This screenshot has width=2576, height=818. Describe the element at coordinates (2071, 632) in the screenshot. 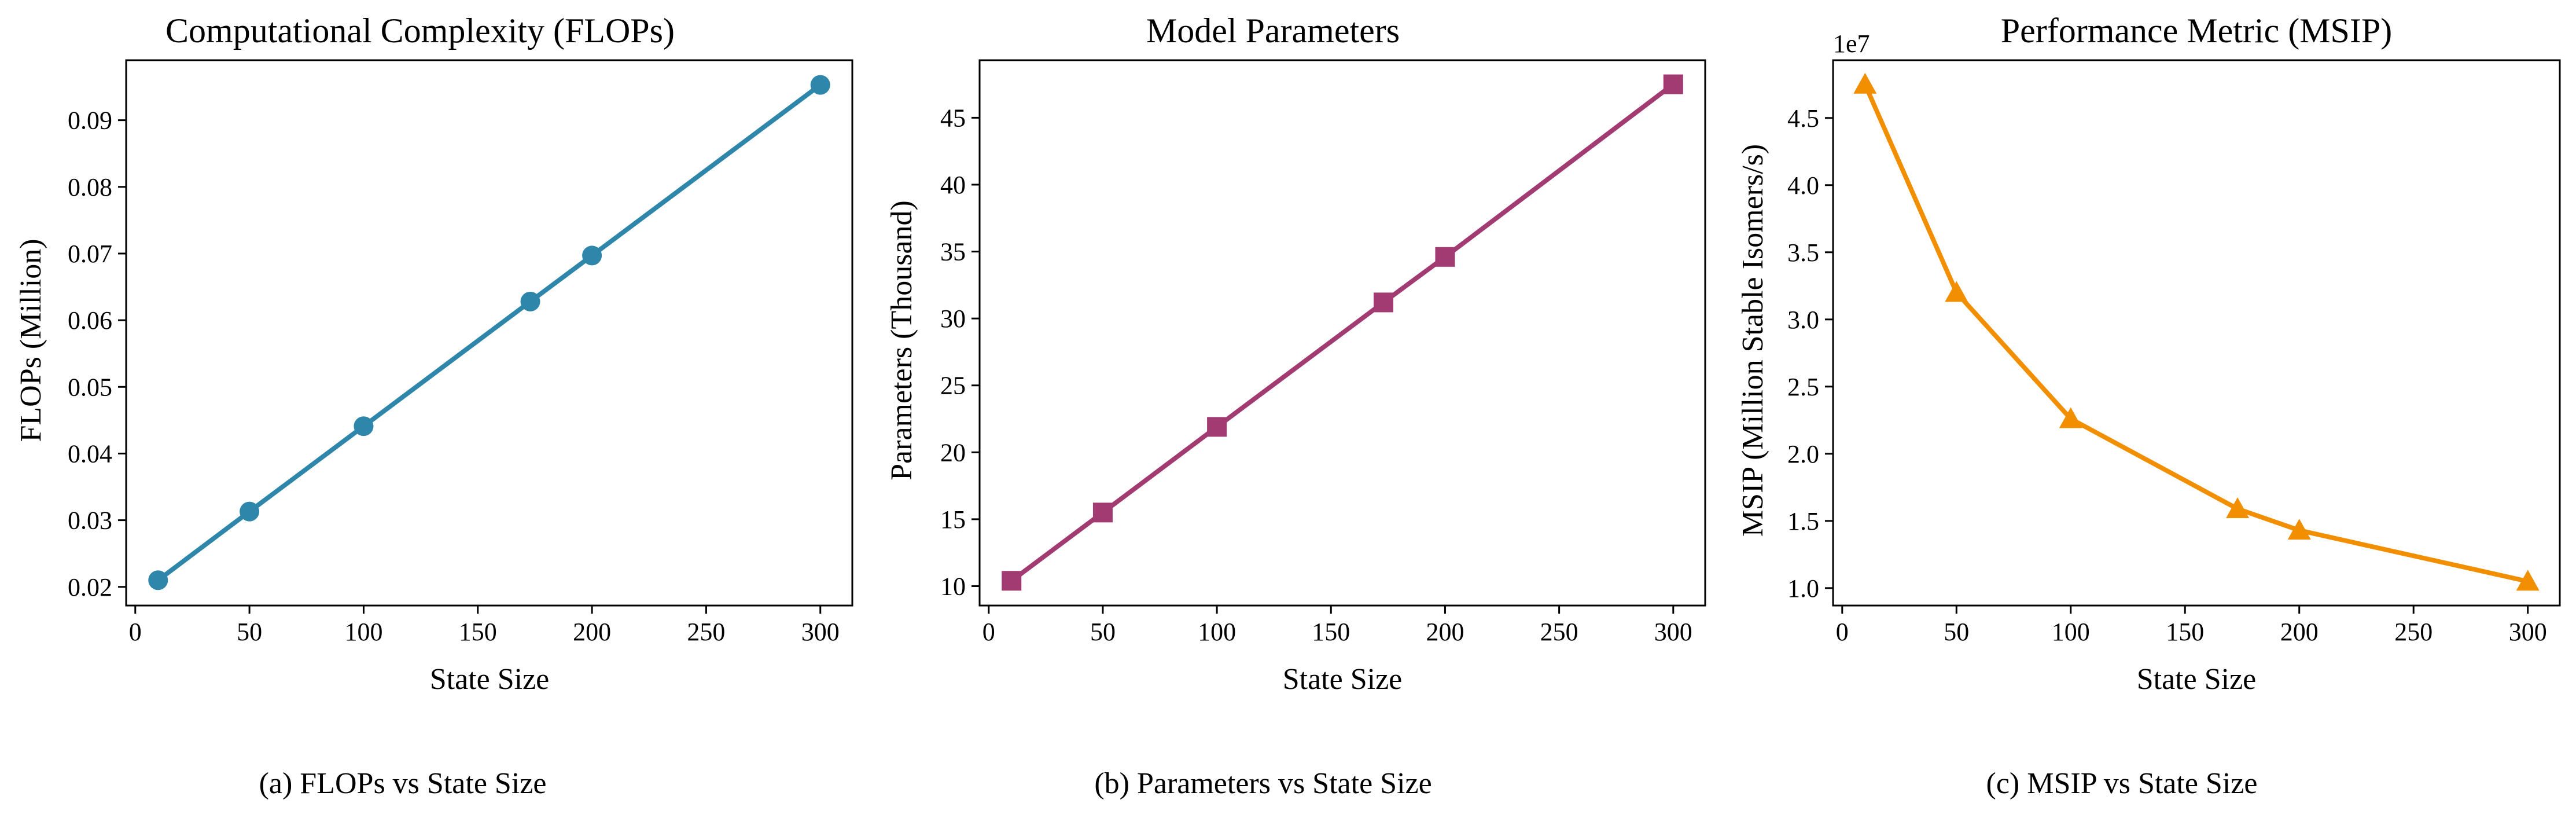

I see `panel-c-xtick-label: 100` at that location.